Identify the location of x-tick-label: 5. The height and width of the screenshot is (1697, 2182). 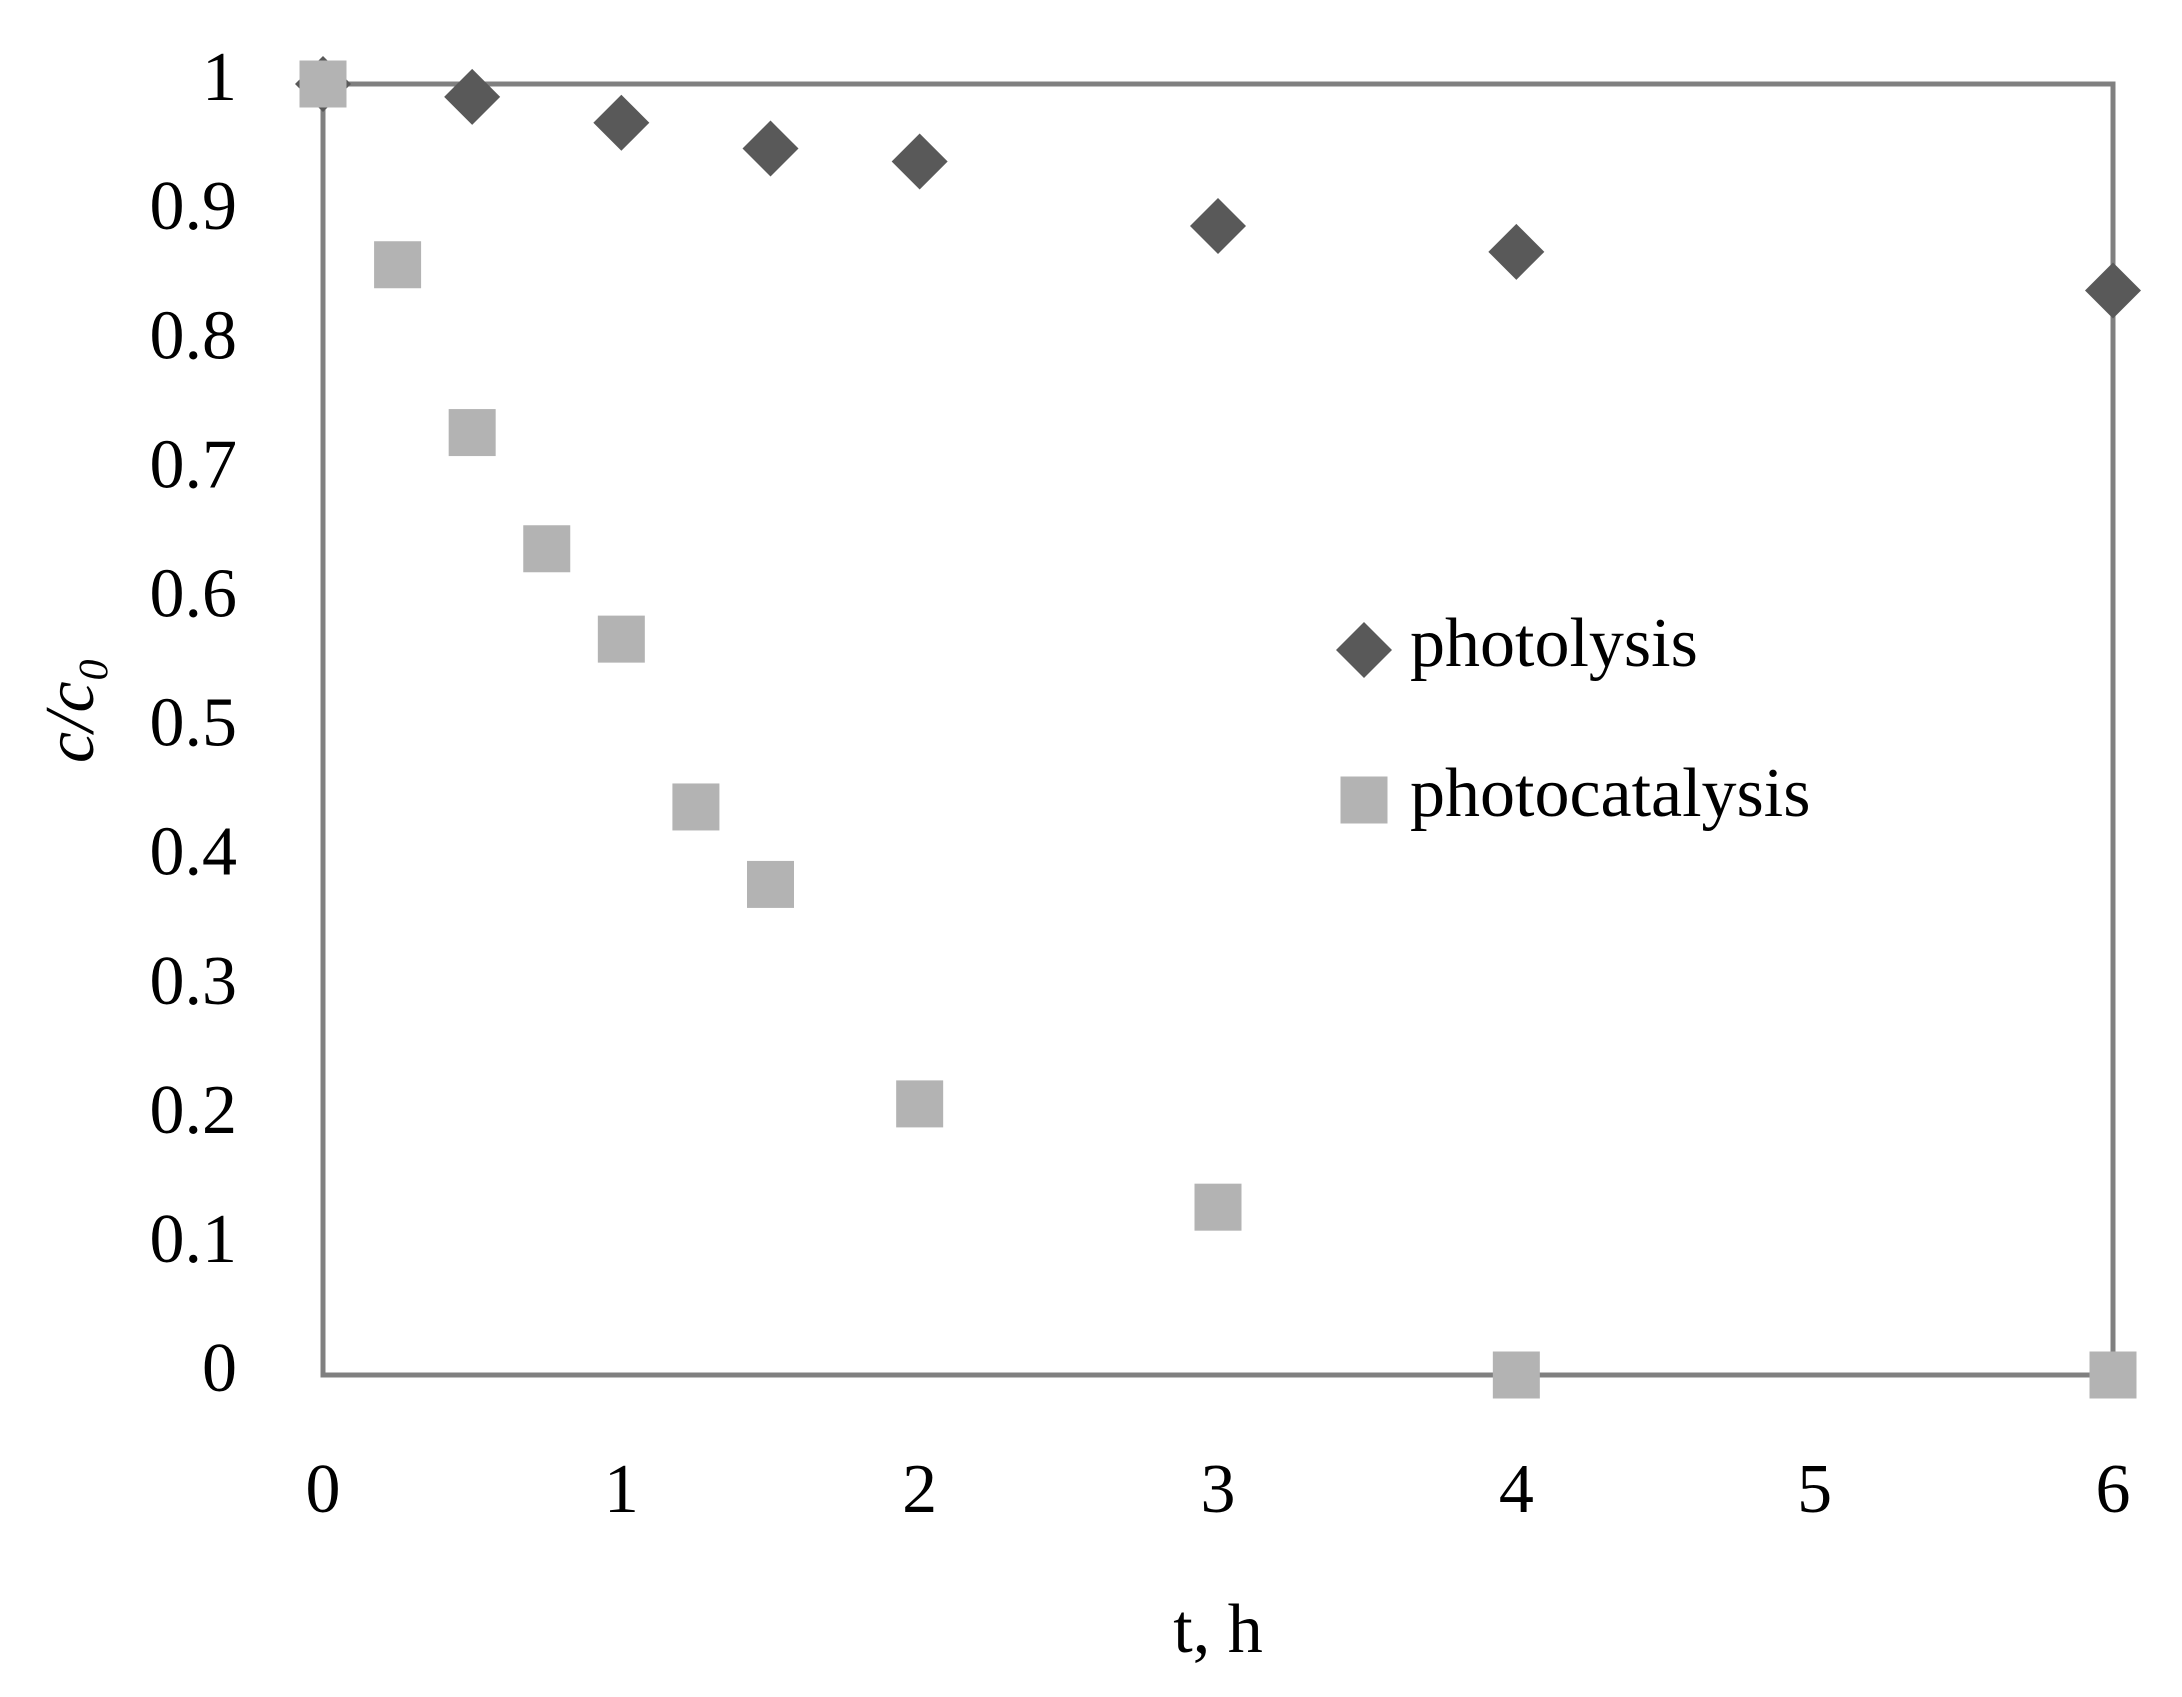
(1814, 1489).